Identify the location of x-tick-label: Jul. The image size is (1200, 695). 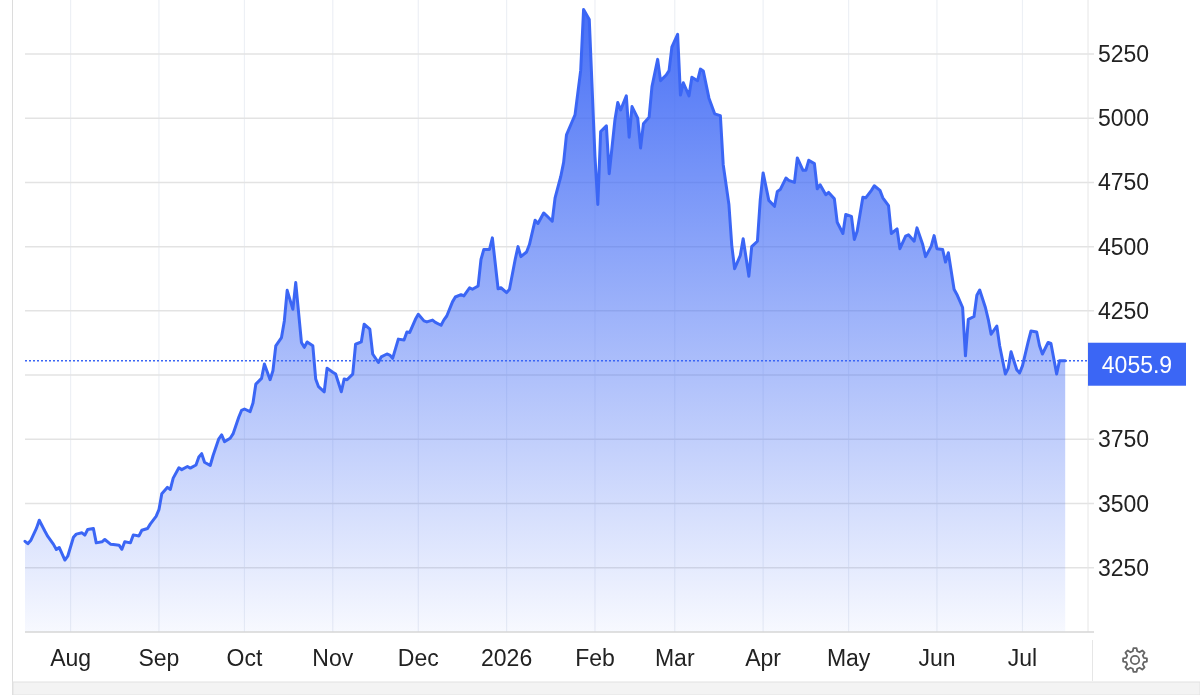
(1022, 658).